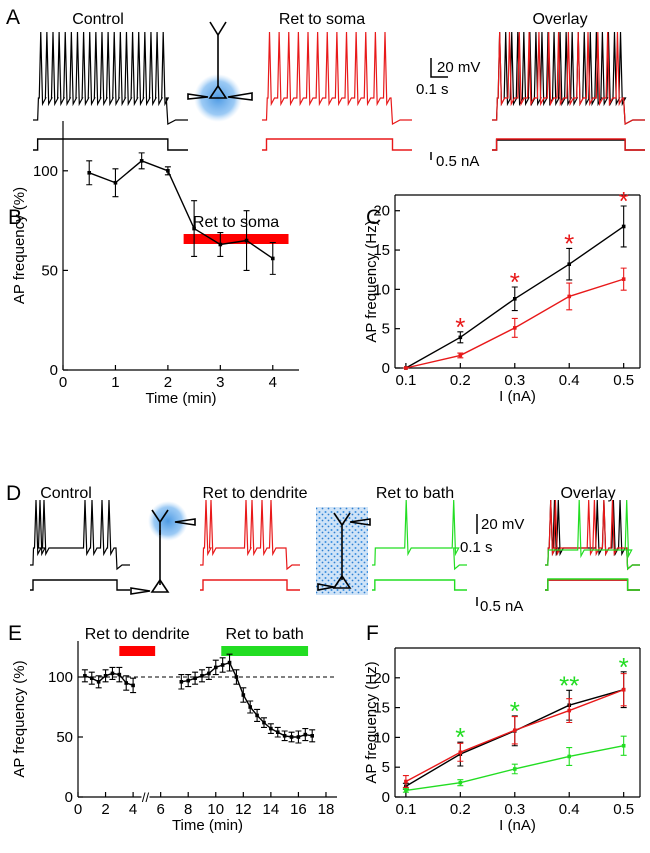 This screenshot has height=853, width=650. Describe the element at coordinates (381, 289) in the screenshot. I see `y-tick-label: 10` at that location.